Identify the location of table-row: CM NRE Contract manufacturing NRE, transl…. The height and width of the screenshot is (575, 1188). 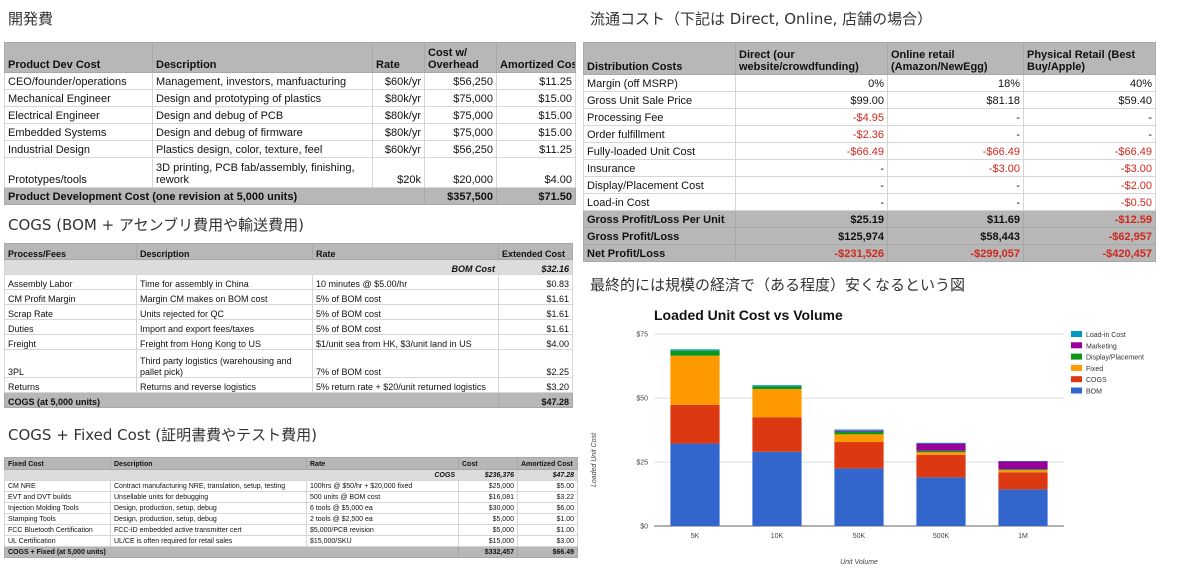
(291, 486).